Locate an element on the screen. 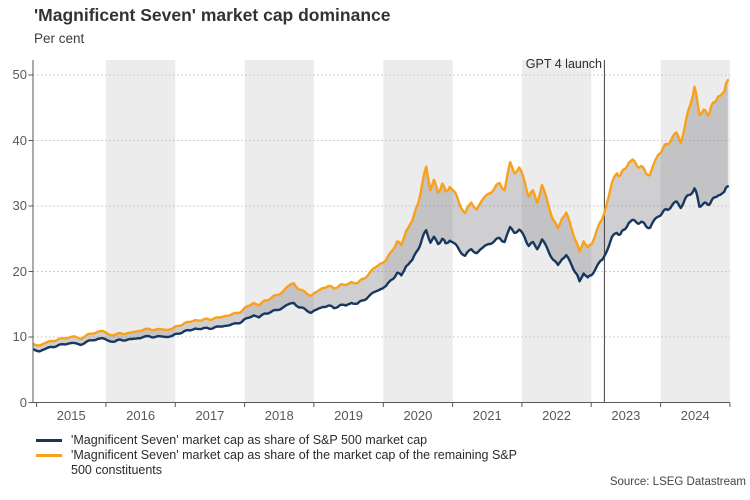 The height and width of the screenshot is (500, 750). source-credit: Source: LSEG Datastream is located at coordinates (677, 482).